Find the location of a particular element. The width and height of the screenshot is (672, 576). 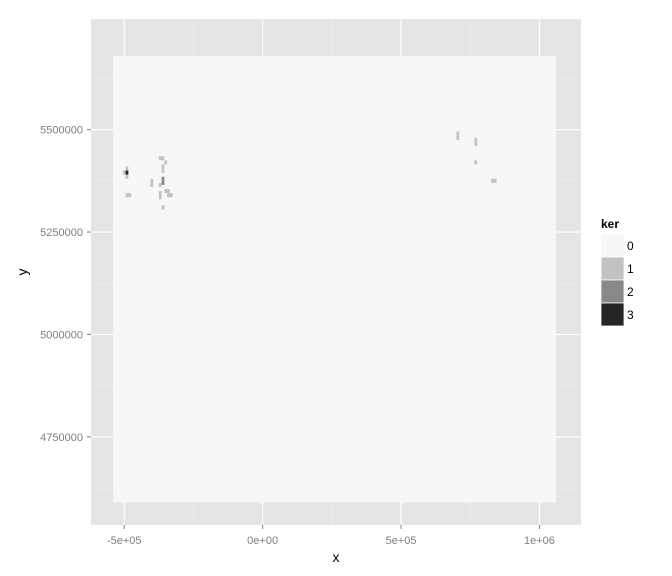

y-axis-title: y is located at coordinates (22, 272).